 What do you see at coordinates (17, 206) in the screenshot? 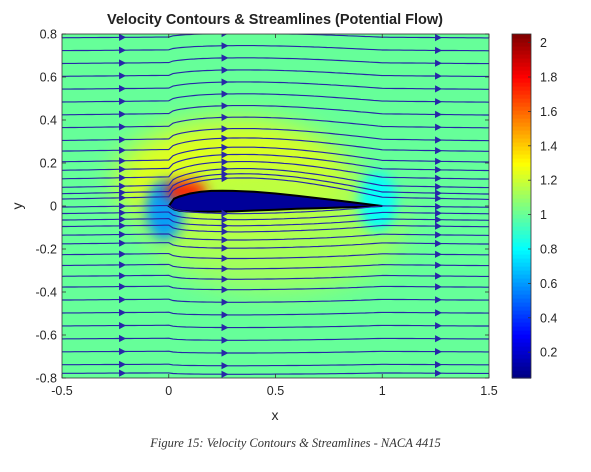
I see `y-axis-label: y` at bounding box center [17, 206].